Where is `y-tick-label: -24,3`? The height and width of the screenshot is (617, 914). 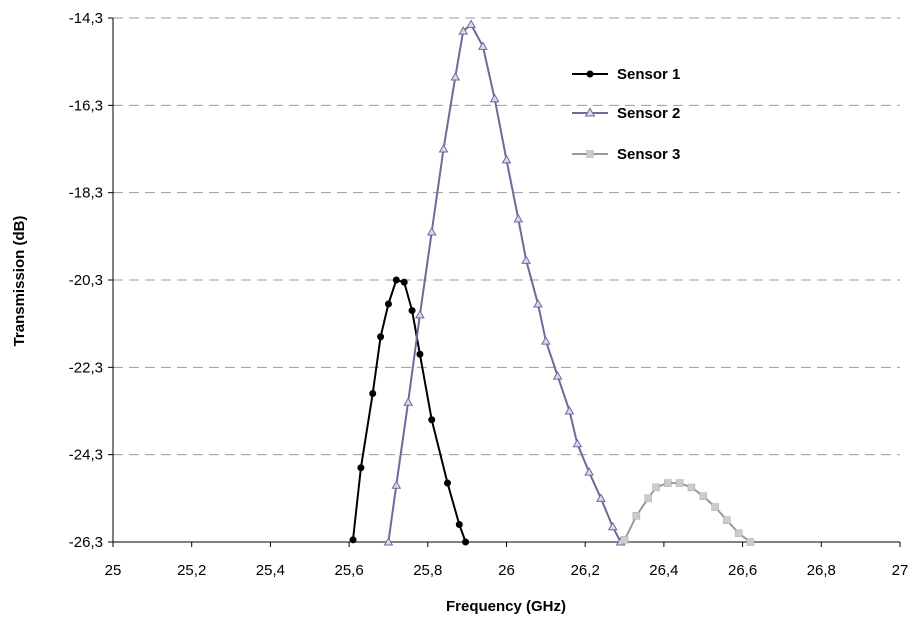 y-tick-label: -24,3 is located at coordinates (86, 455).